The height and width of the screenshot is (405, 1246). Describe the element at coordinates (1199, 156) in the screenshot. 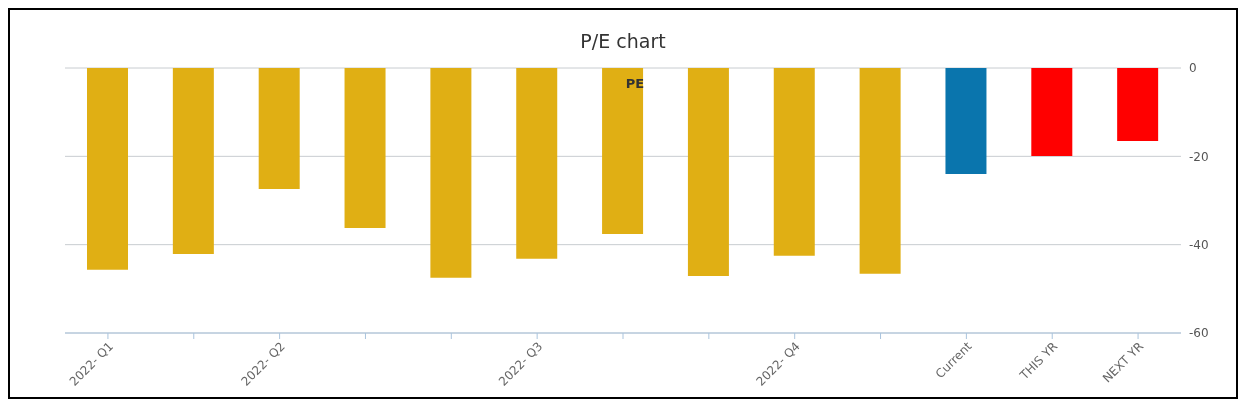

I see `y-tick-label: -20` at that location.